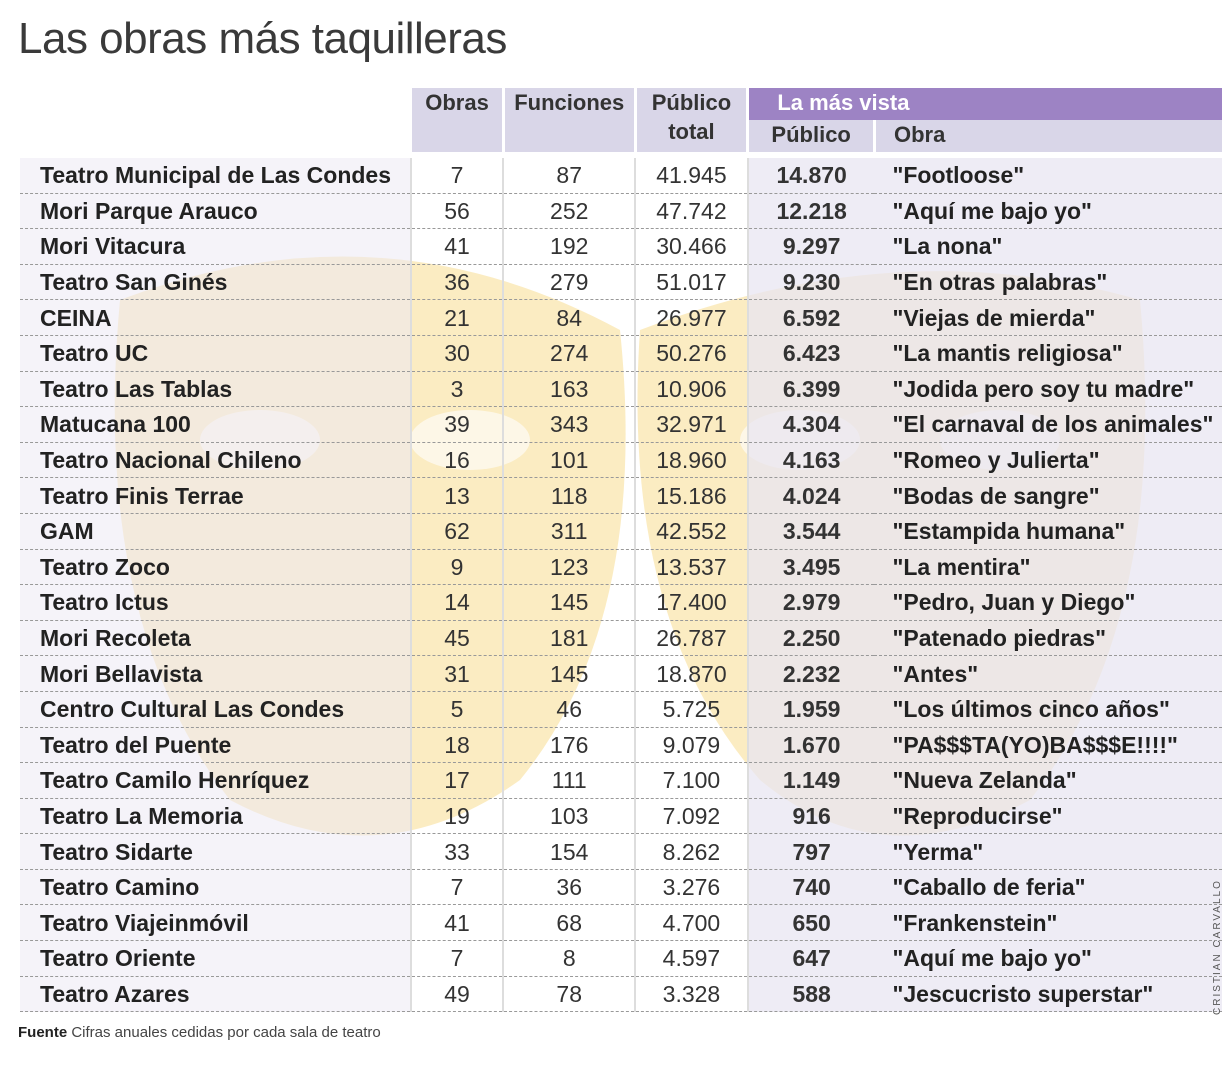  Describe the element at coordinates (1048, 176) in the screenshot. I see `top-obra: "Footloose"` at that location.